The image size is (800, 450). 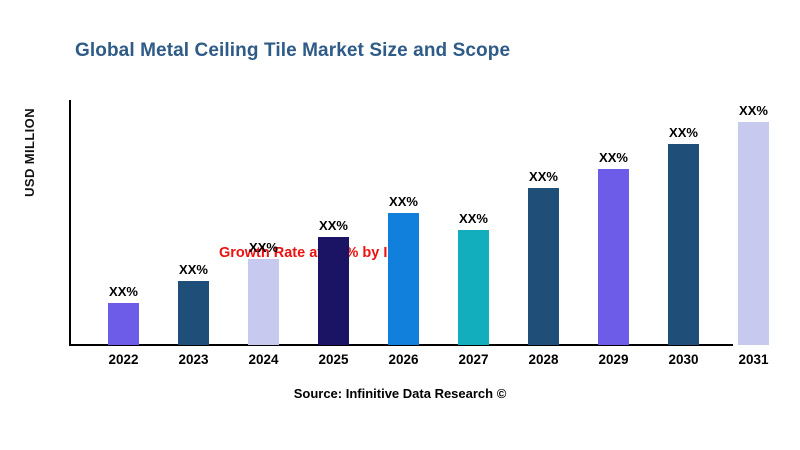 I want to click on x-tick-2030: 2030, so click(x=683, y=359).